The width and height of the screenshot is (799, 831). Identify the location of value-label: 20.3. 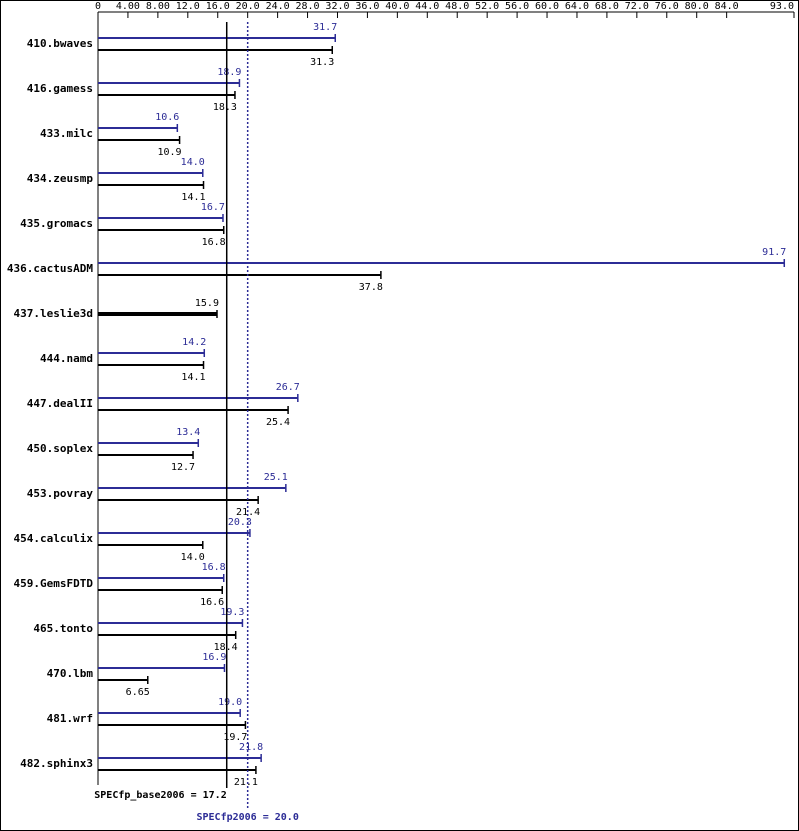
(240, 522).